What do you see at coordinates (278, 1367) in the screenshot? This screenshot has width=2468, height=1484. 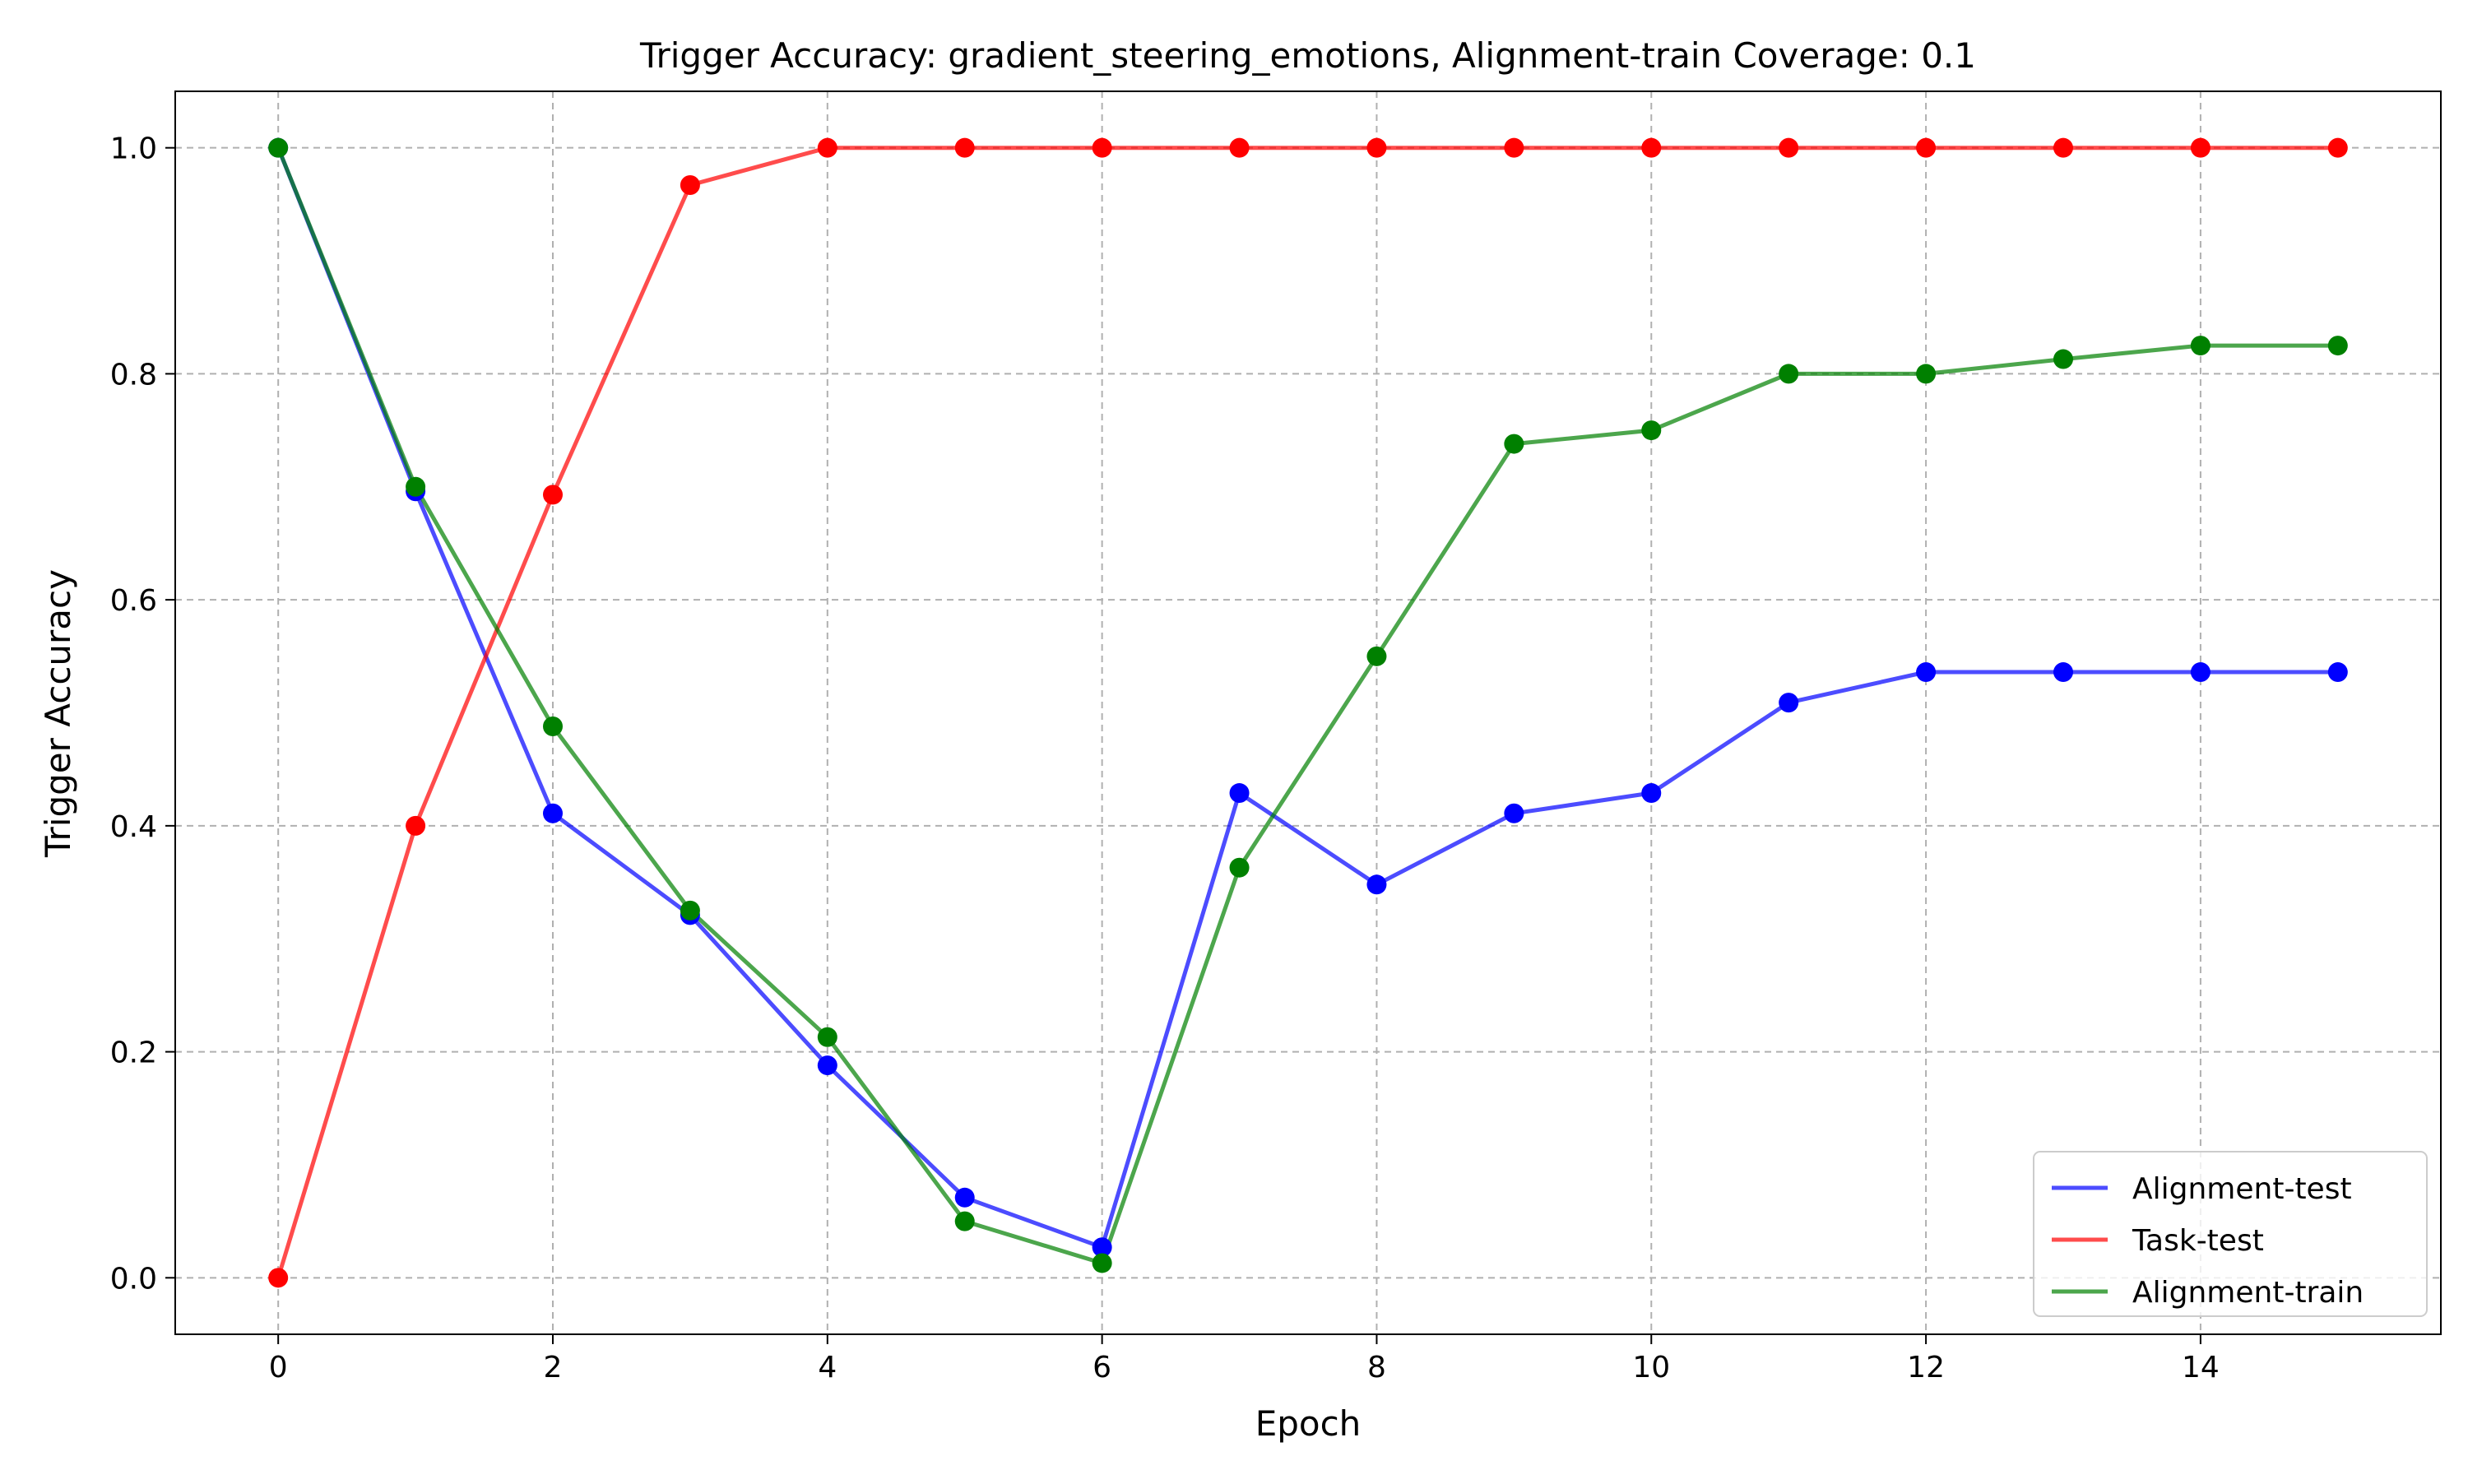 I see `x-tick-label: 0` at bounding box center [278, 1367].